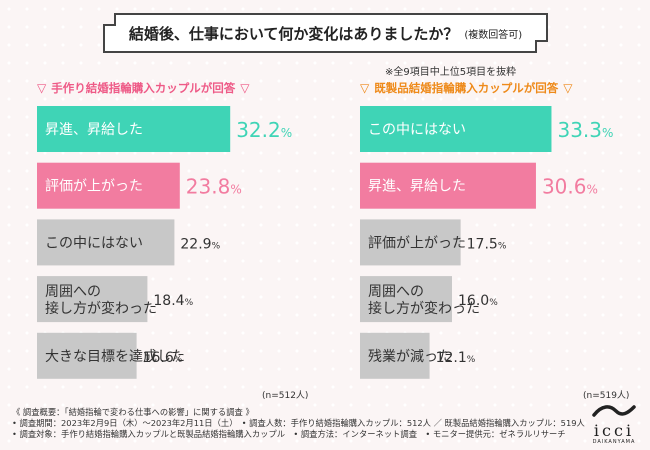 This screenshot has width=650, height=450. I want to click on right-panel-title: 既製品結婚指輪購入カップルが回答, so click(466, 88).